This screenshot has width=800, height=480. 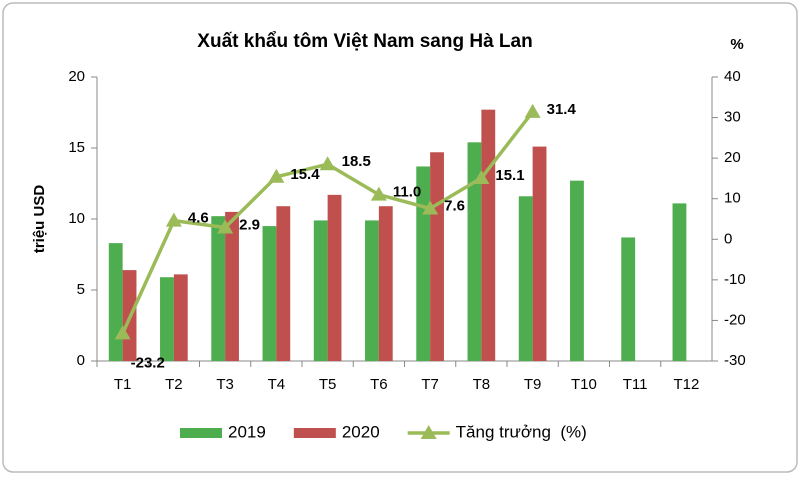 I want to click on y-tick-label: 5, so click(x=81, y=289).